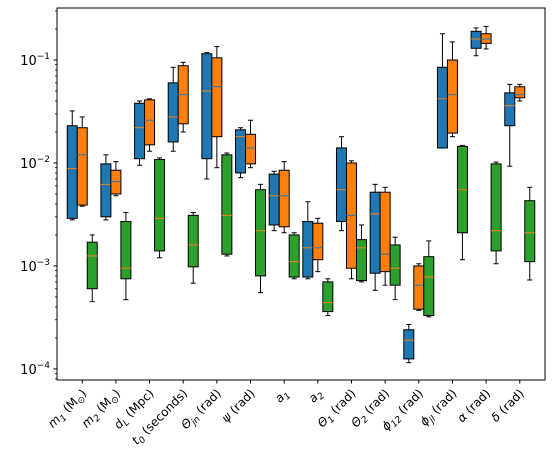  I want to click on y-tick-label: 10⁻³, so click(35, 266).